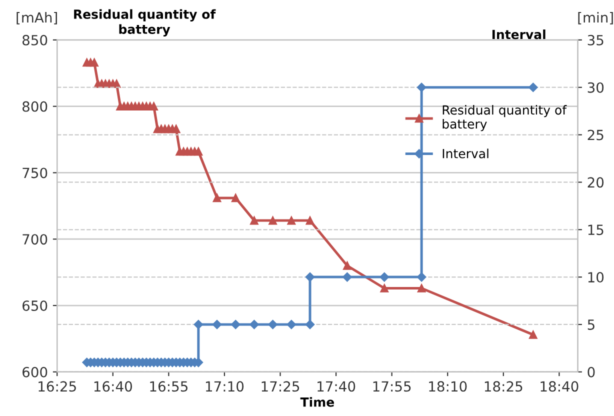 Image resolution: width=614 pixels, height=416 pixels. I want to click on y2-tick-label: 20, so click(596, 182).